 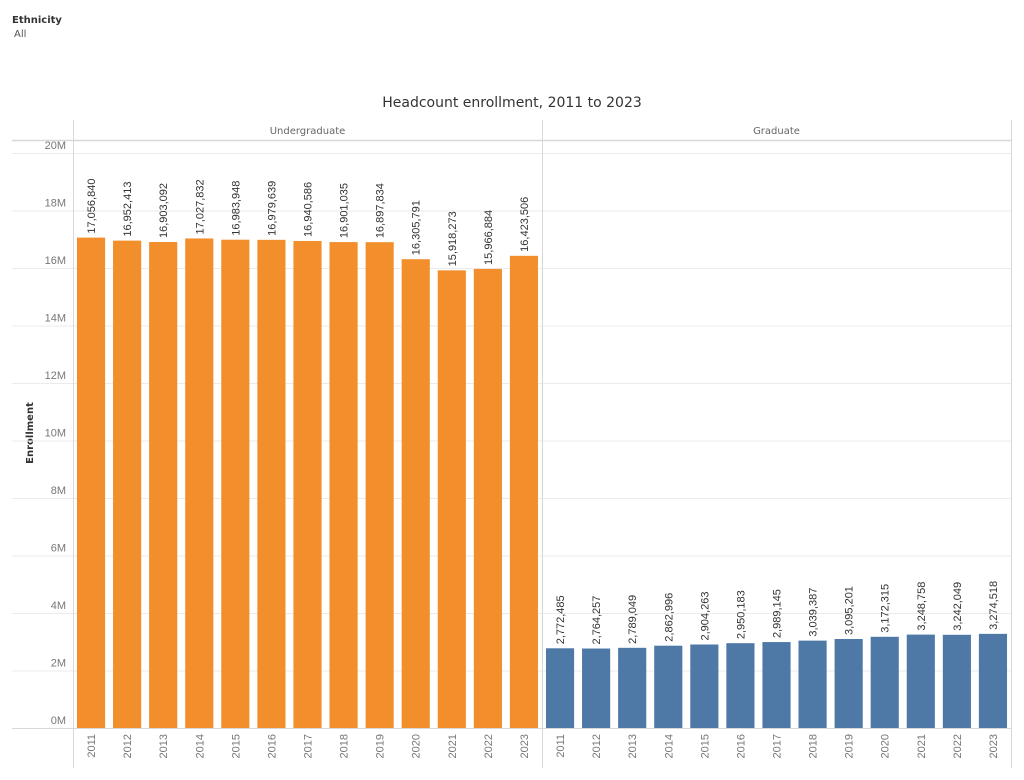 What do you see at coordinates (91, 482) in the screenshot?
I see `bar-undergraduate-2011` at bounding box center [91, 482].